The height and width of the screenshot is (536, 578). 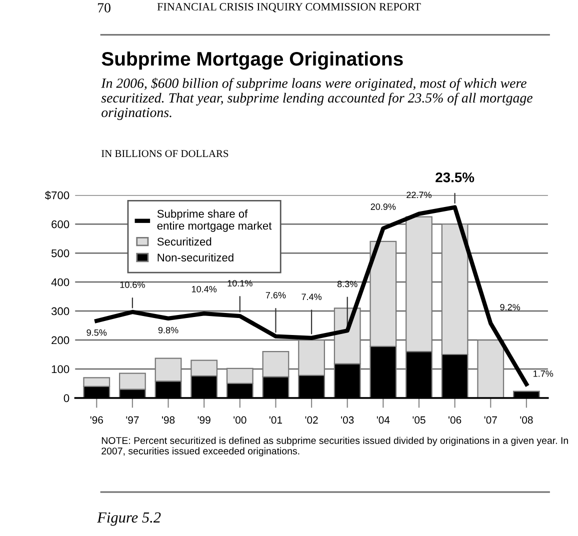 I want to click on x-tick-label: '04, so click(x=383, y=420).